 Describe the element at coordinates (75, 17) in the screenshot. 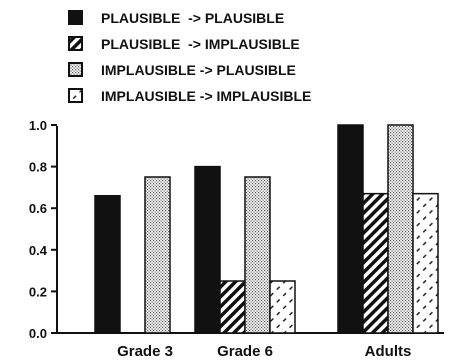

I see `legend-swatch-solid` at that location.